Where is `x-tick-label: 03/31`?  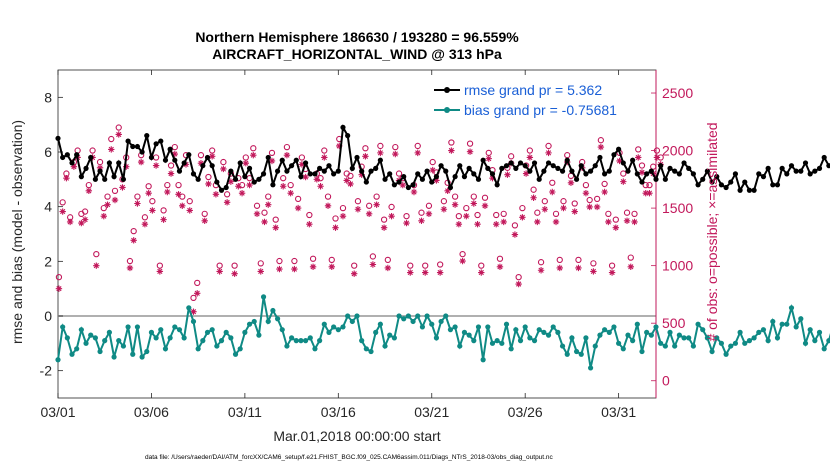 x-tick-label: 03/31 is located at coordinates (618, 412).